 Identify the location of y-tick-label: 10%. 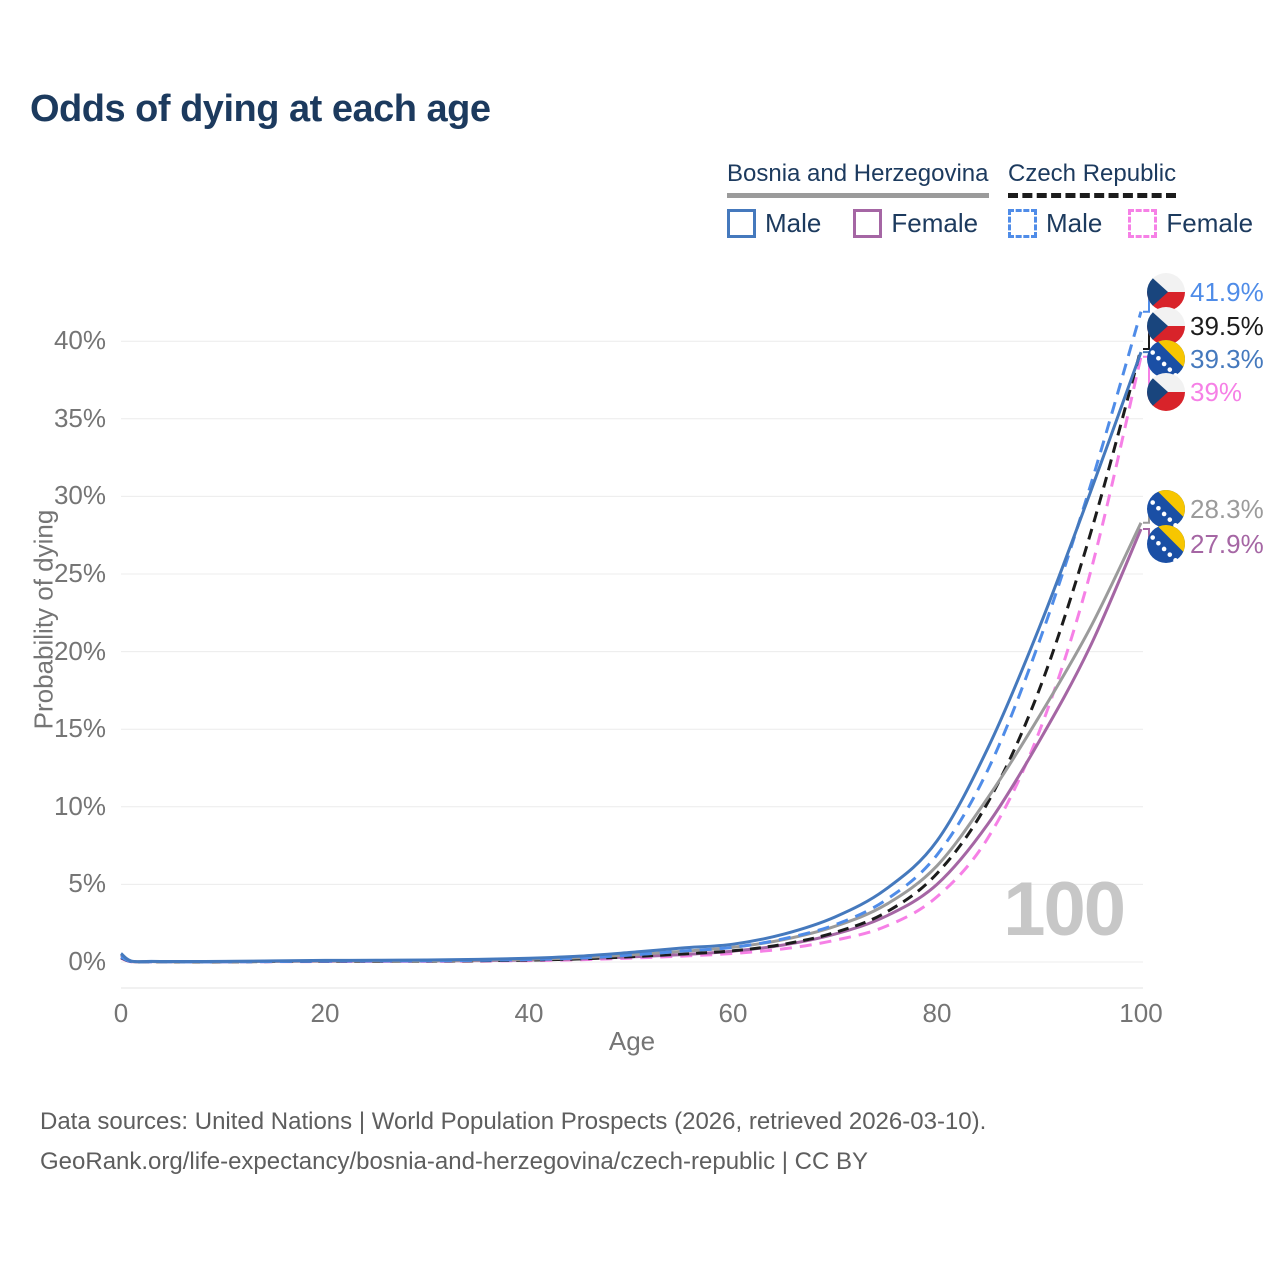
(79, 805).